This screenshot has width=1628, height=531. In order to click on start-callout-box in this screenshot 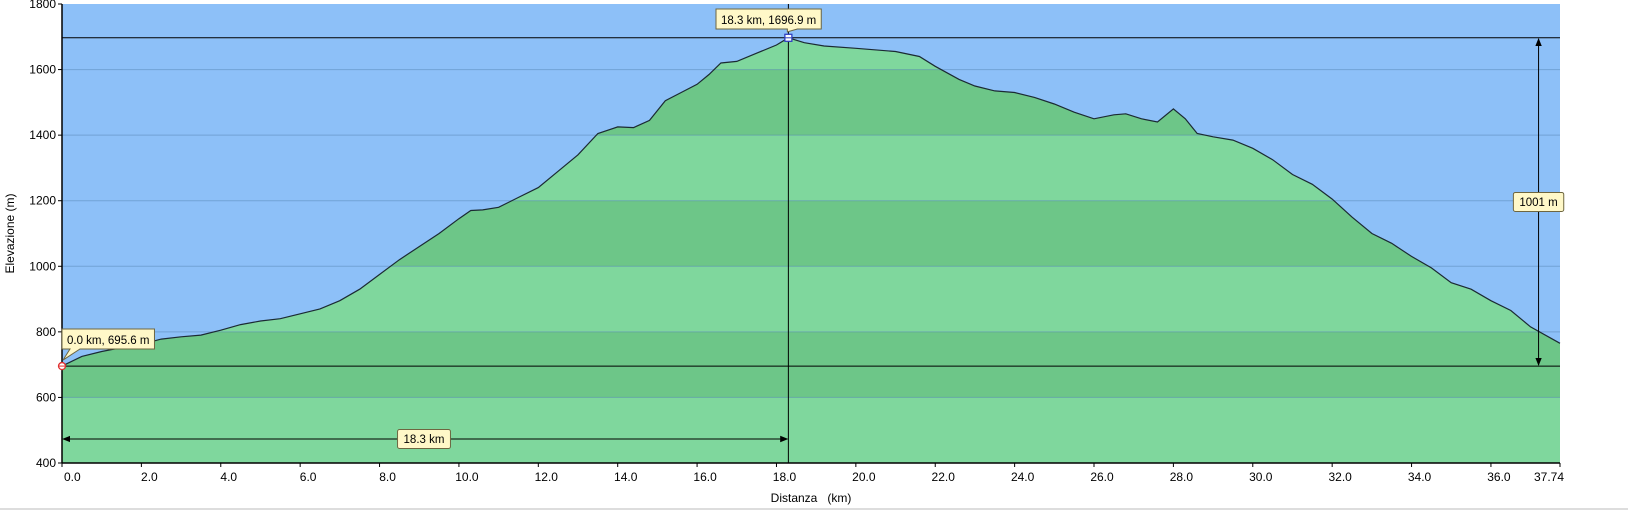, I will do `click(108, 344)`.